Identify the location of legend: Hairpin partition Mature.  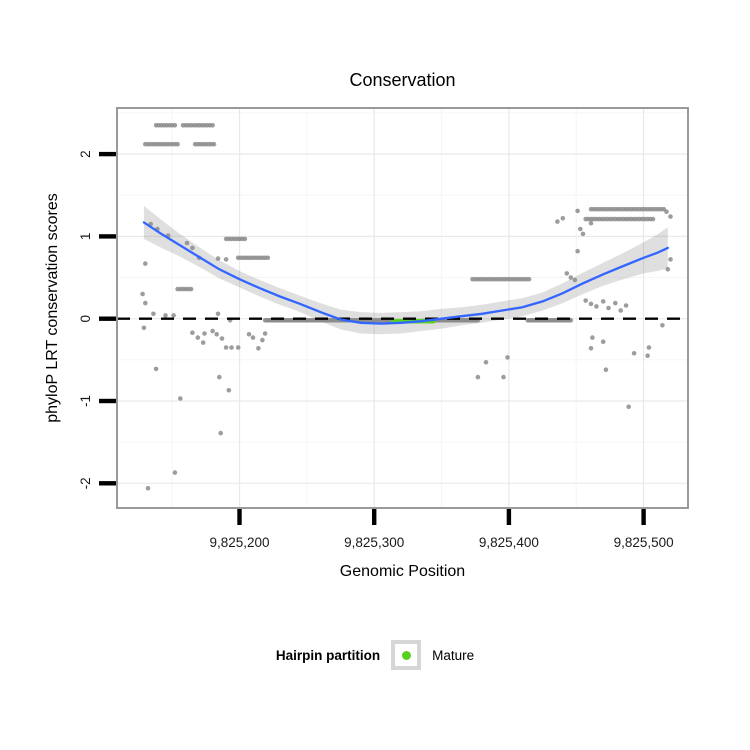
(375, 655).